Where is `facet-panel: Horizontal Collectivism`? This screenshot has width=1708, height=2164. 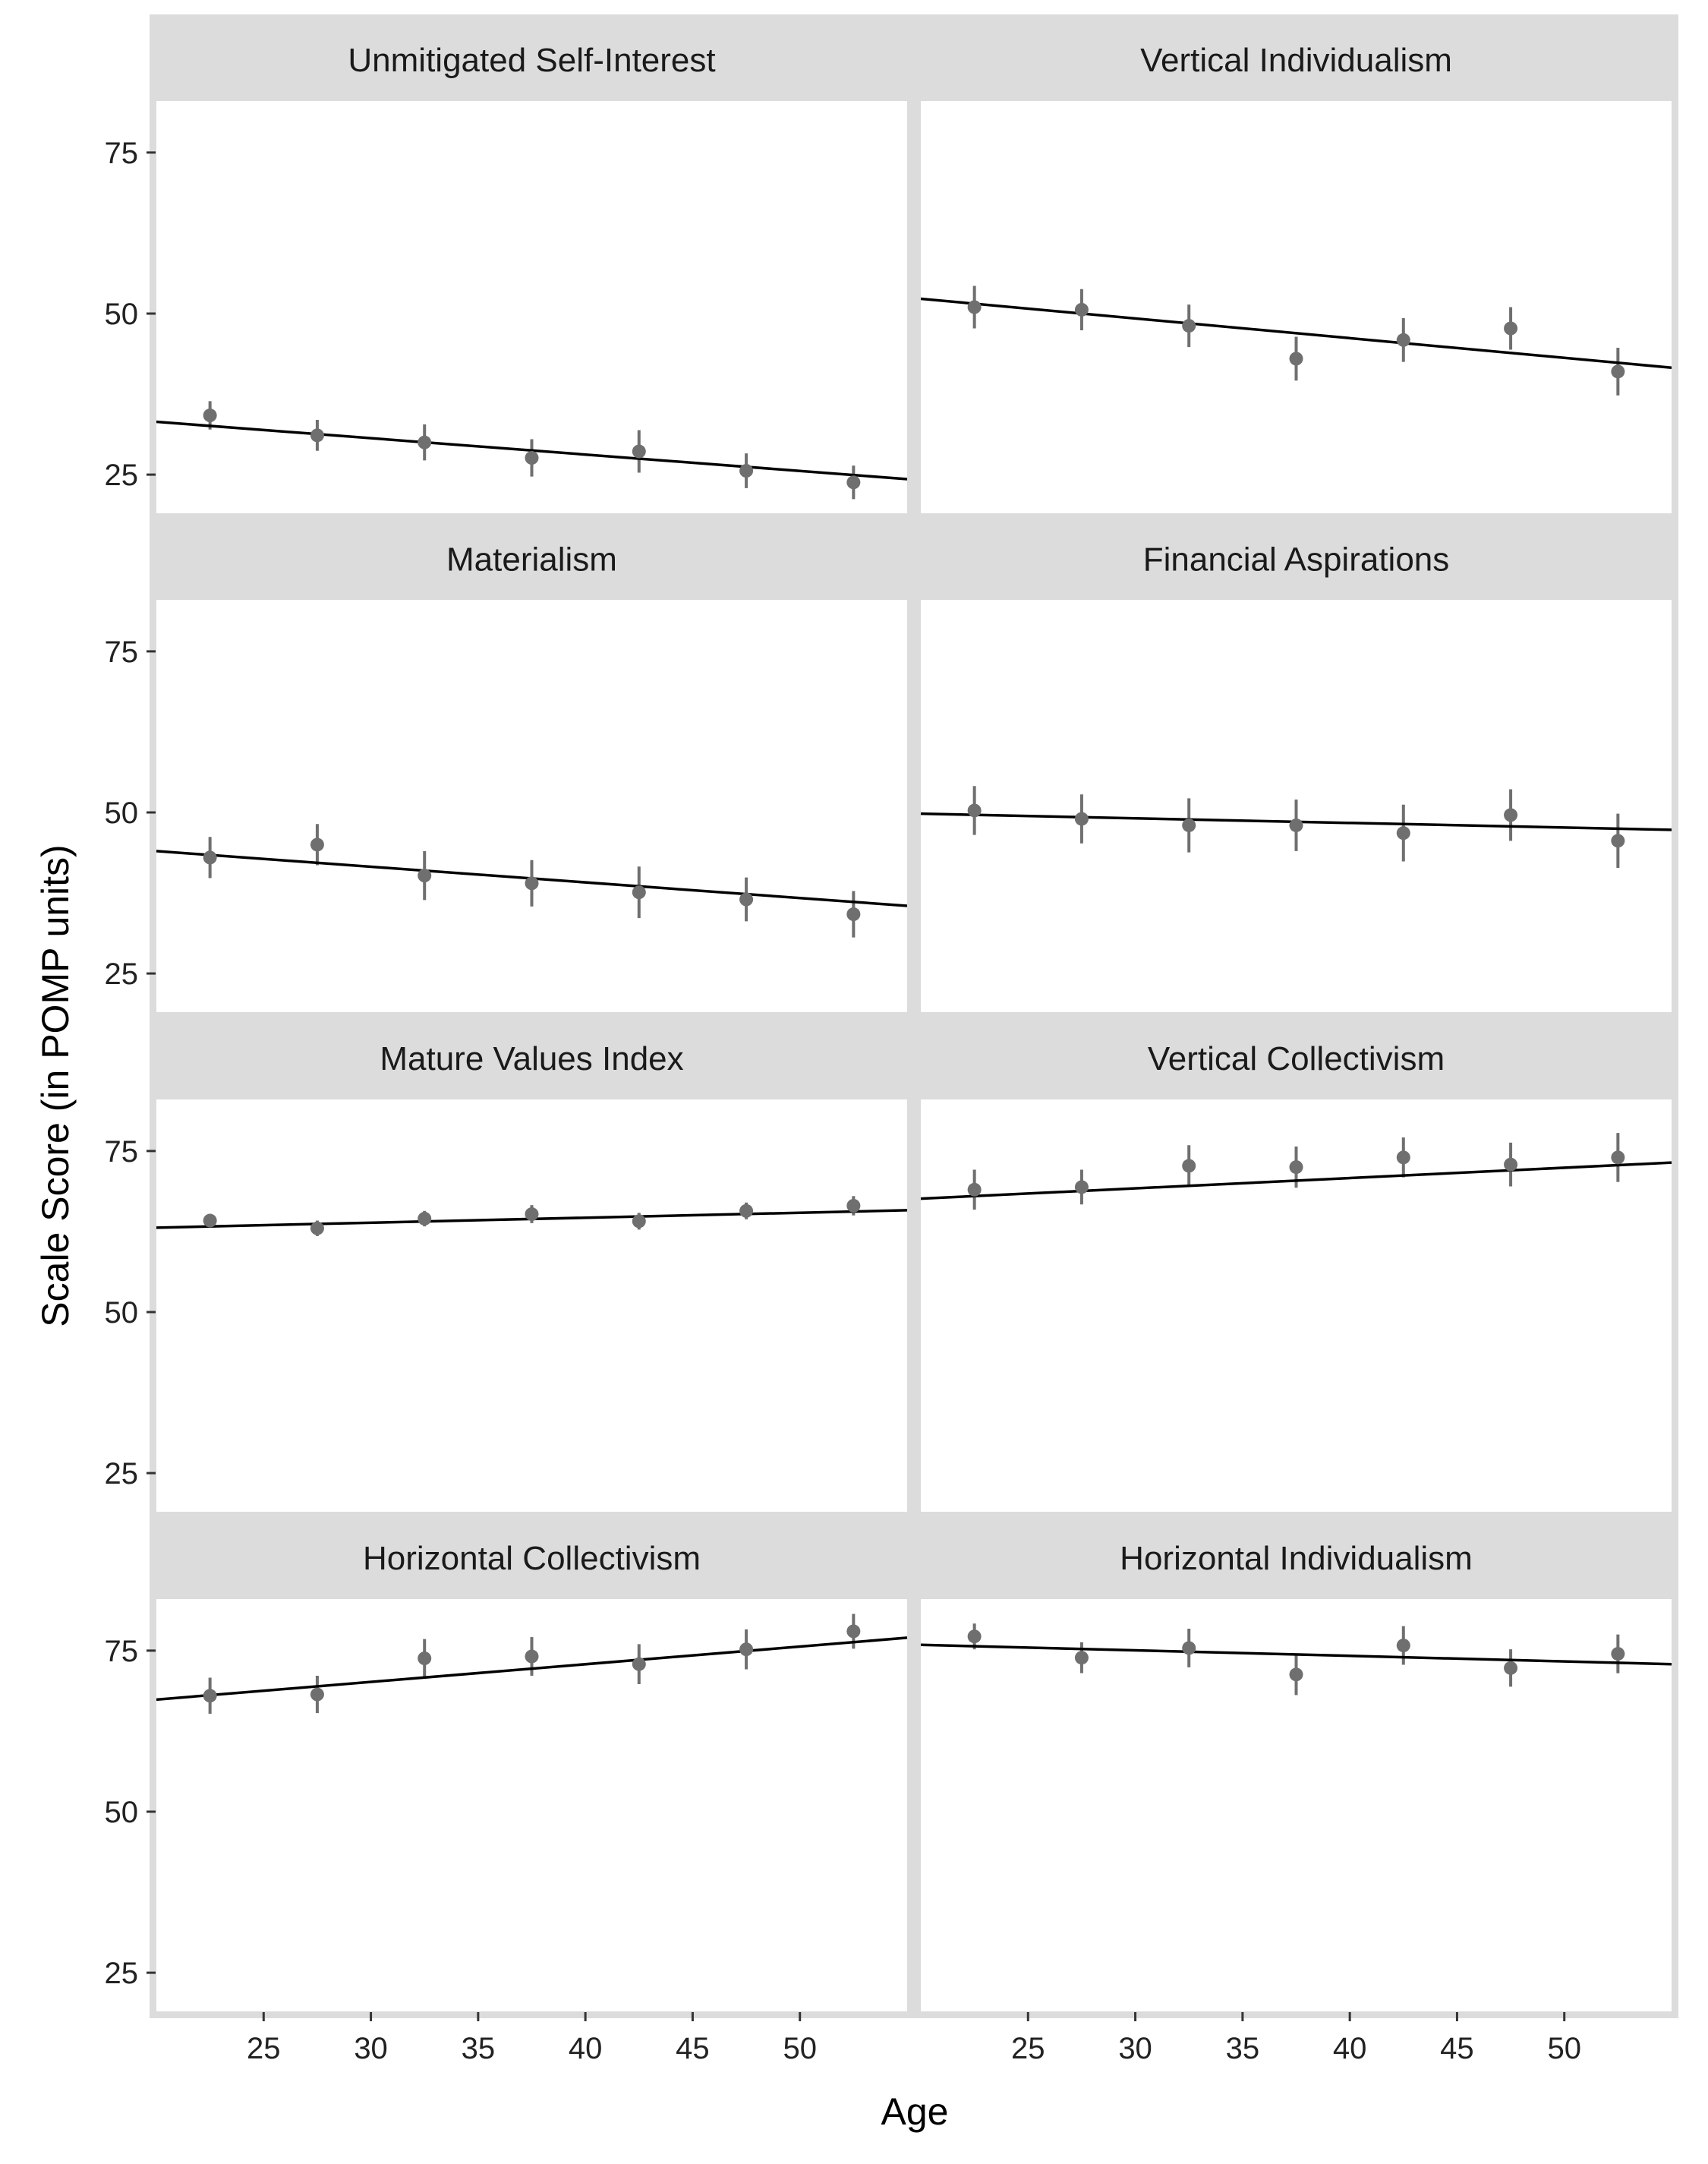 facet-panel: Horizontal Collectivism is located at coordinates (531, 1765).